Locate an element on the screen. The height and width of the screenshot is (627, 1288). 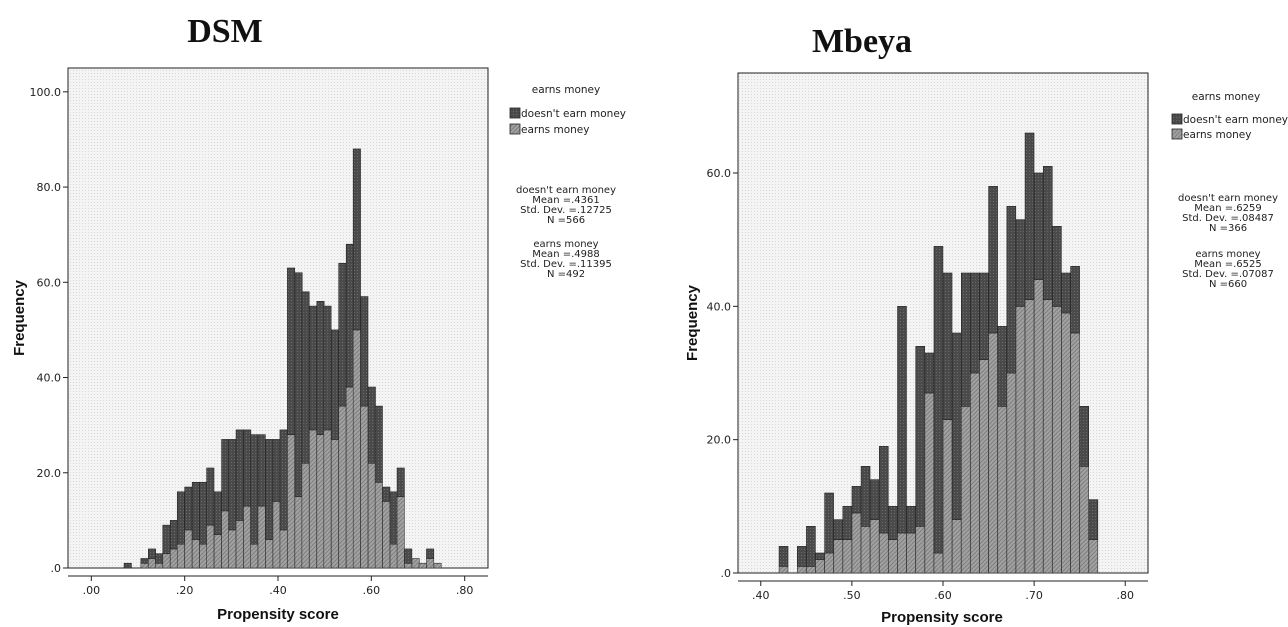
stat-mean: Mean =.6525 is located at coordinates (1227, 264).